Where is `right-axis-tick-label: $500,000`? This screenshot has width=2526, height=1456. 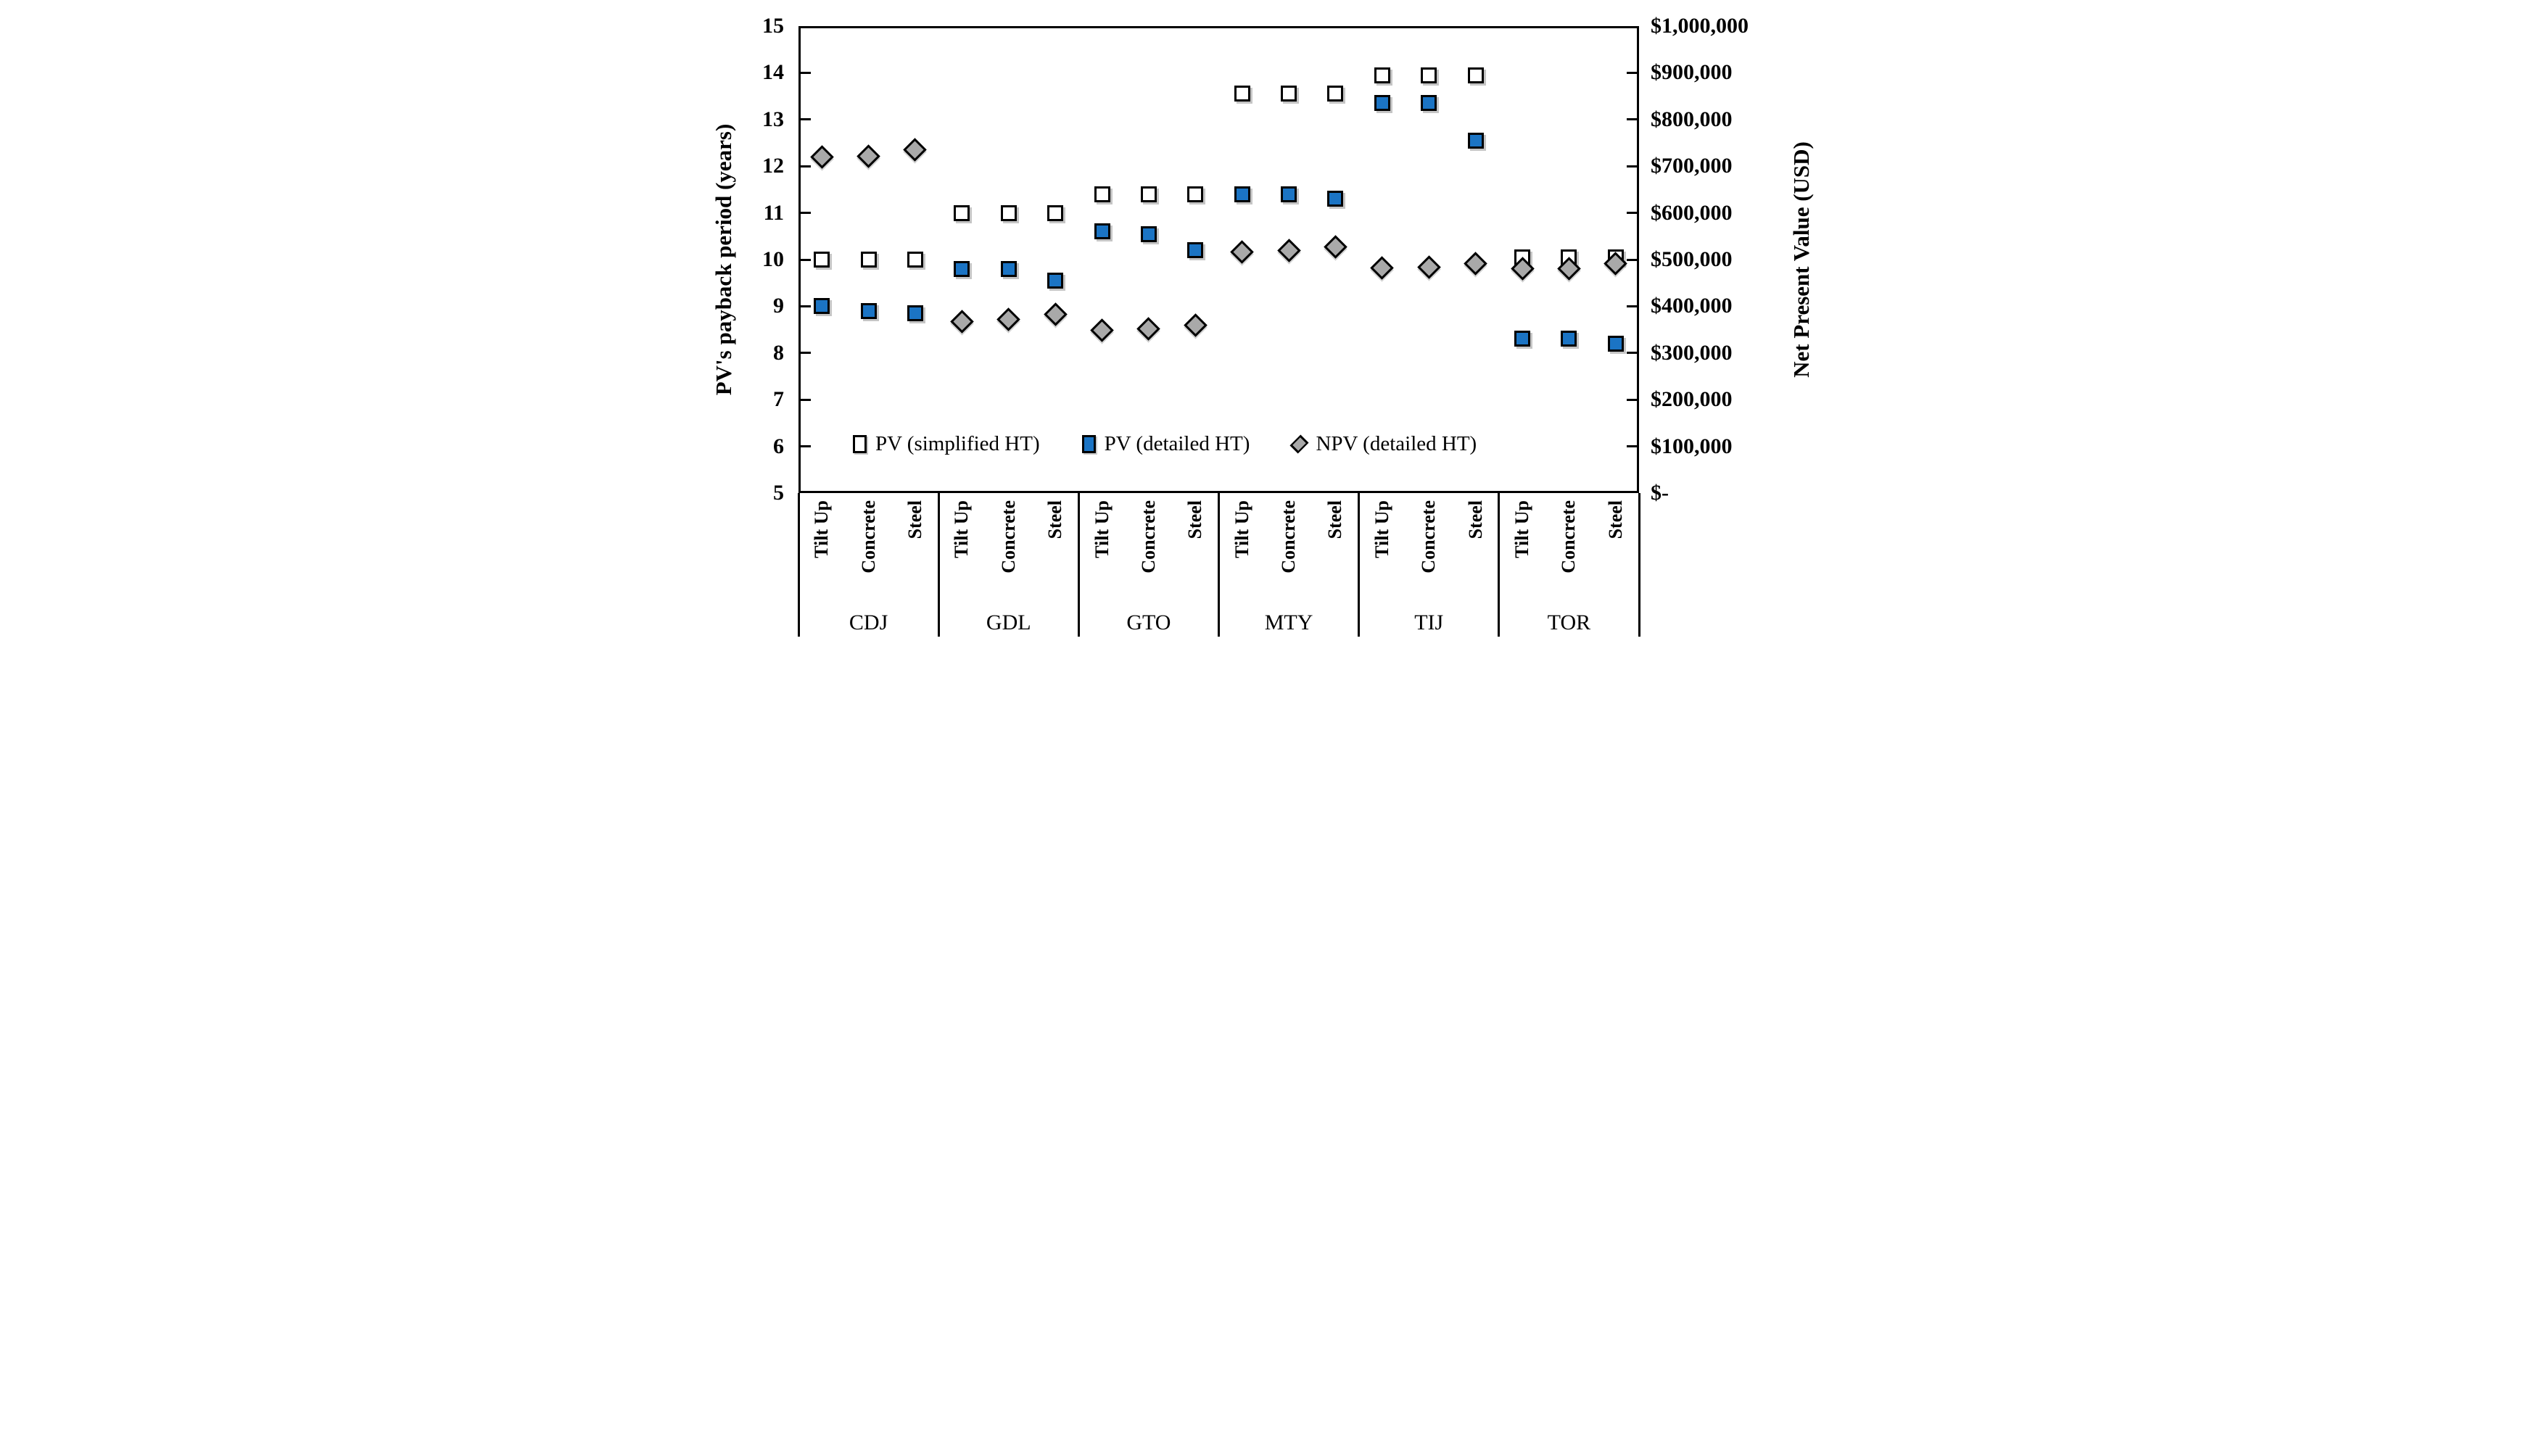
right-axis-tick-label: $500,000 is located at coordinates (1692, 259).